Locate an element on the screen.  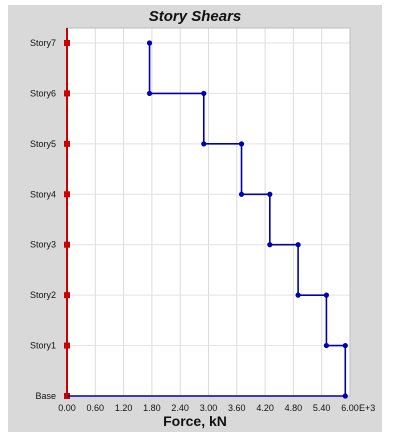
y-tick-label: Story7 is located at coordinates (43, 43).